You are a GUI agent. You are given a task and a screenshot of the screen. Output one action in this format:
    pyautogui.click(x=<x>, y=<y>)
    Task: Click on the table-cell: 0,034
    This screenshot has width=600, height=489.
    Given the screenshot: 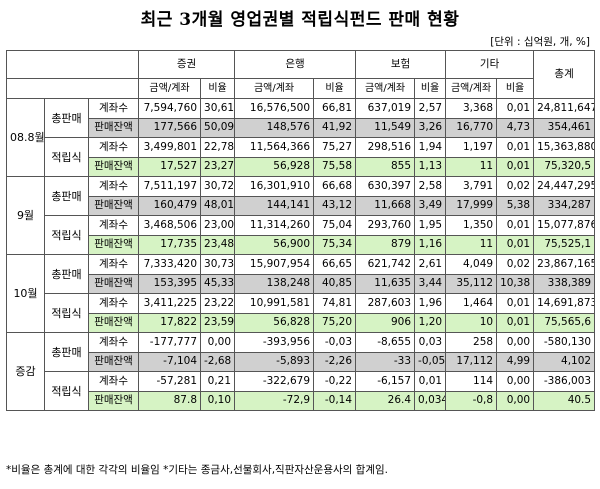 What is the action you would take?
    pyautogui.click(x=430, y=400)
    